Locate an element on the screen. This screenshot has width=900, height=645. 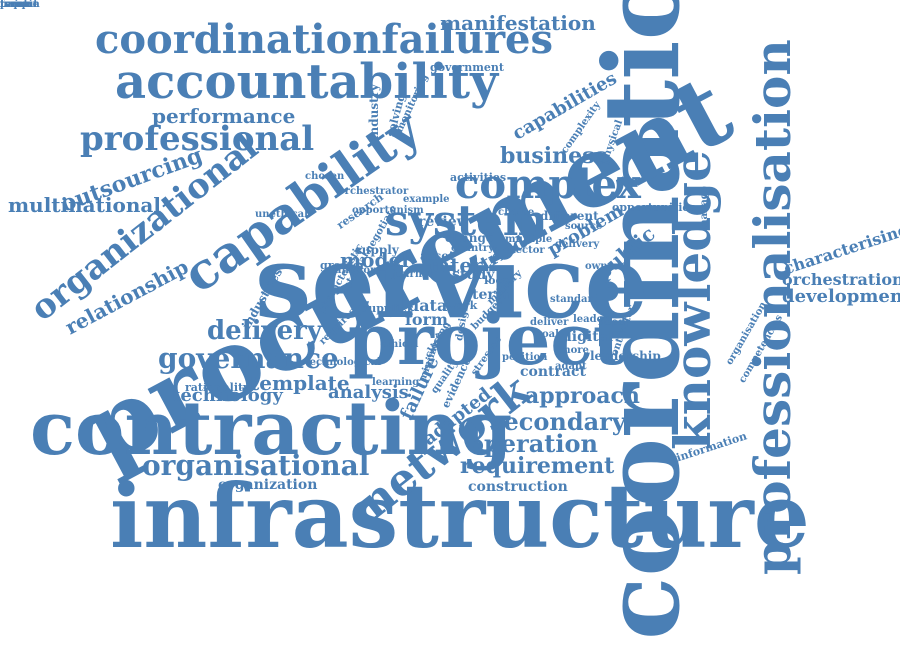
word-work-77: work is located at coordinates (462, 305).